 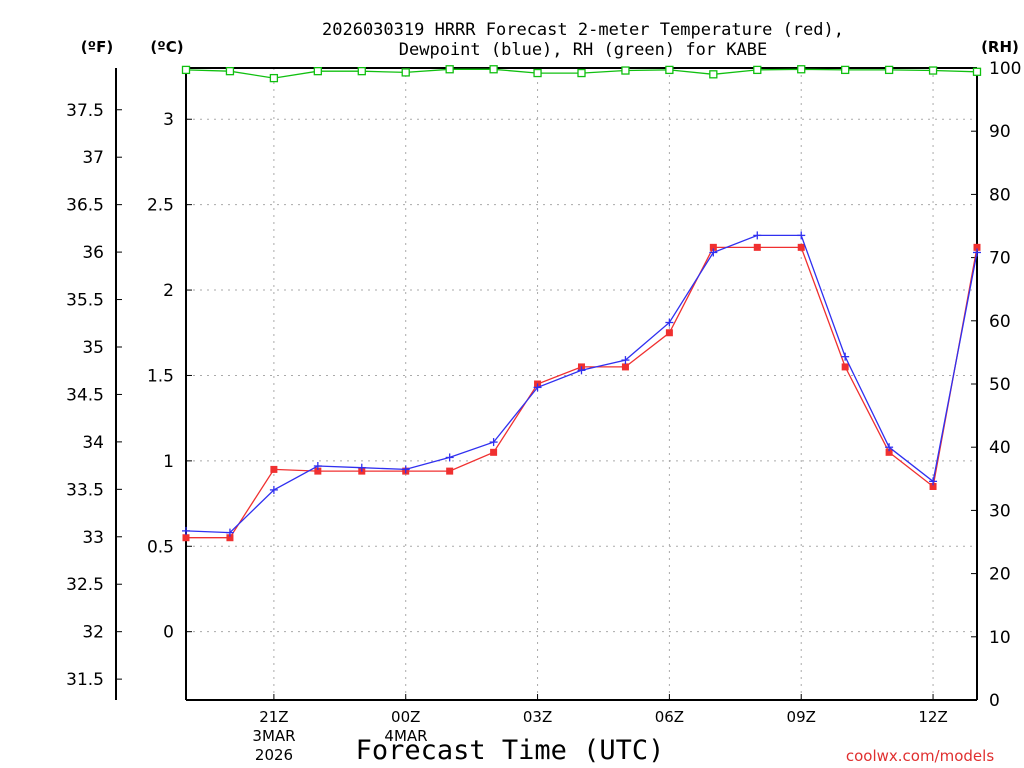 I want to click on rh-tick-label: 10, so click(x=1000, y=638).